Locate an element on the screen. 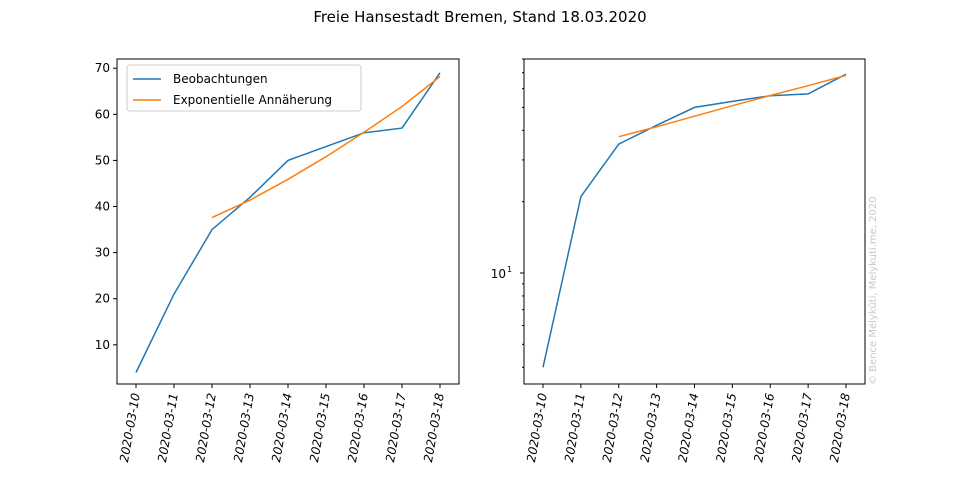 This screenshot has width=960, height=480. legend: Beobachtungen Exponentielle Annäherung is located at coordinates (244, 88).